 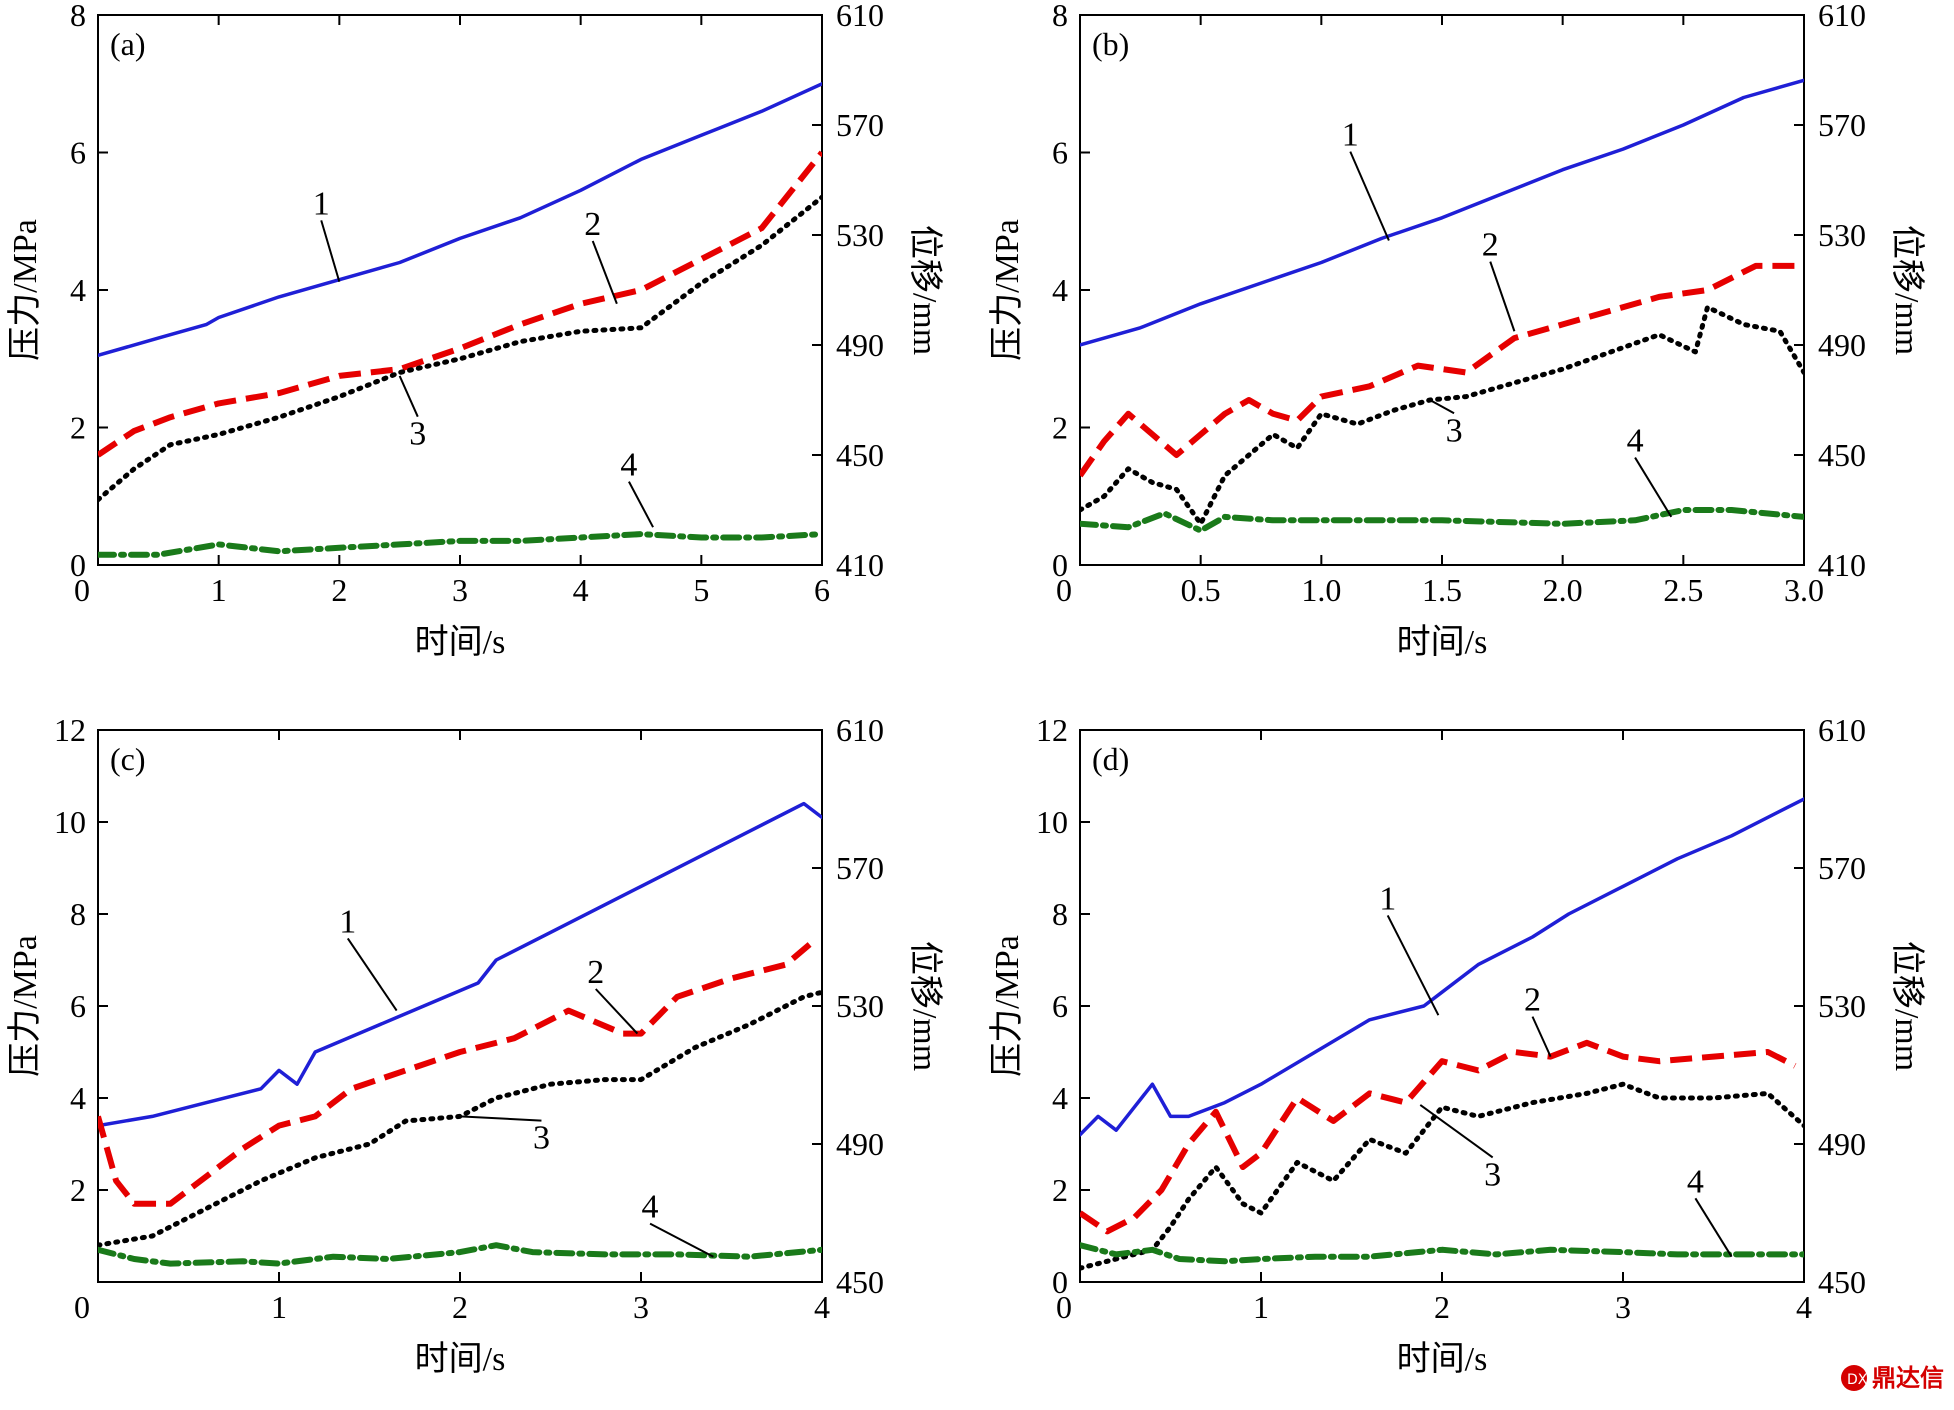 I want to click on x-tick-label: 3.0, so click(x=1804, y=590).